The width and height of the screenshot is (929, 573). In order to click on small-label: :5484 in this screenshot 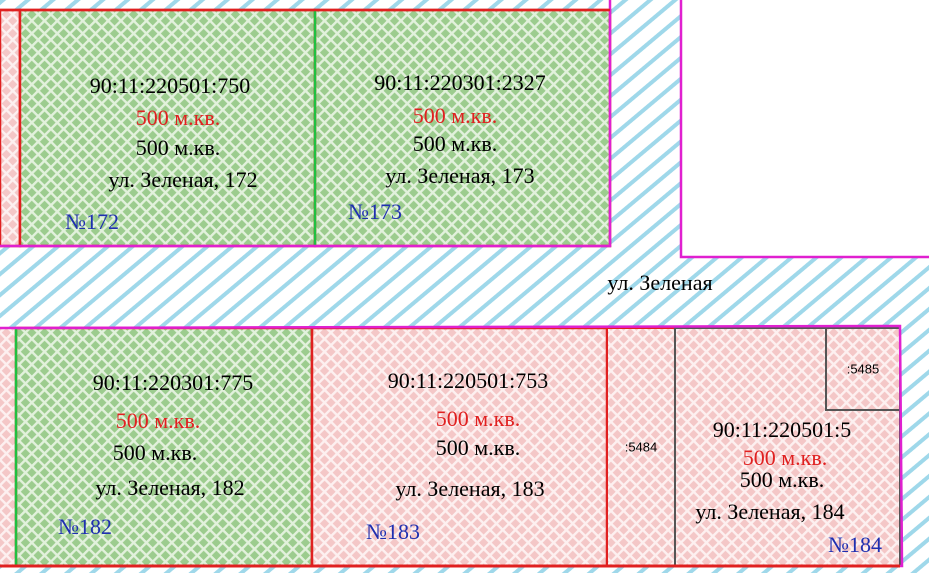, I will do `click(641, 446)`.